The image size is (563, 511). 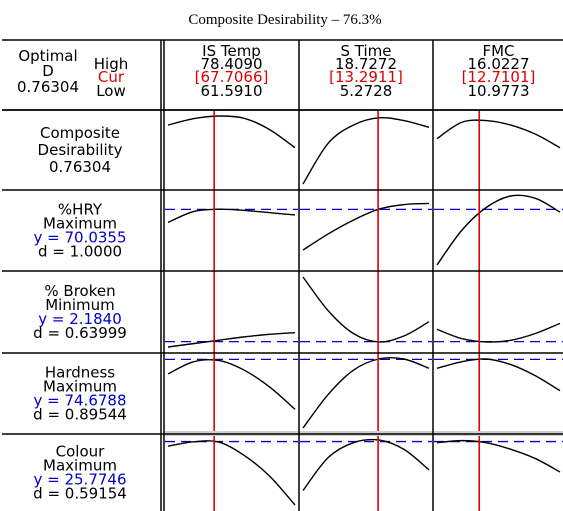 What do you see at coordinates (80, 224) in the screenshot?
I see `response-1-line-1: Maximum` at bounding box center [80, 224].